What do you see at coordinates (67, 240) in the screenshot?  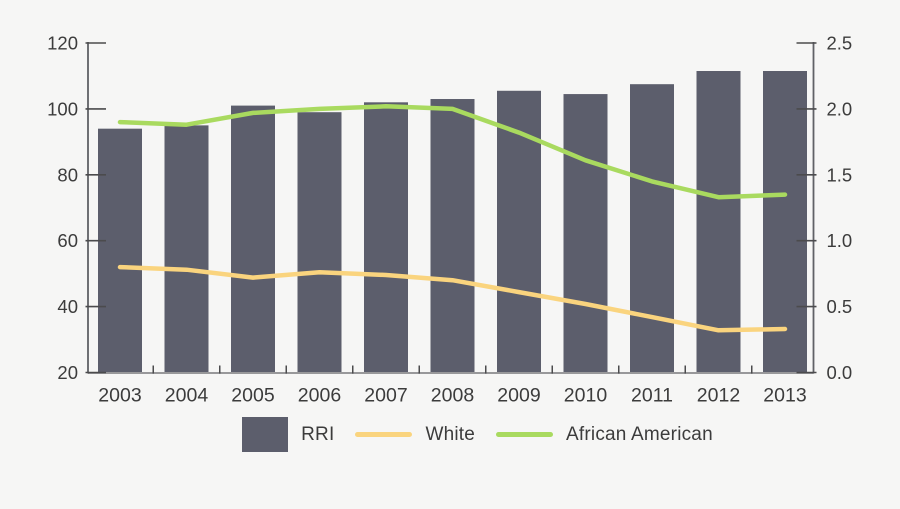 I see `left-axis-tick-label: 60` at bounding box center [67, 240].